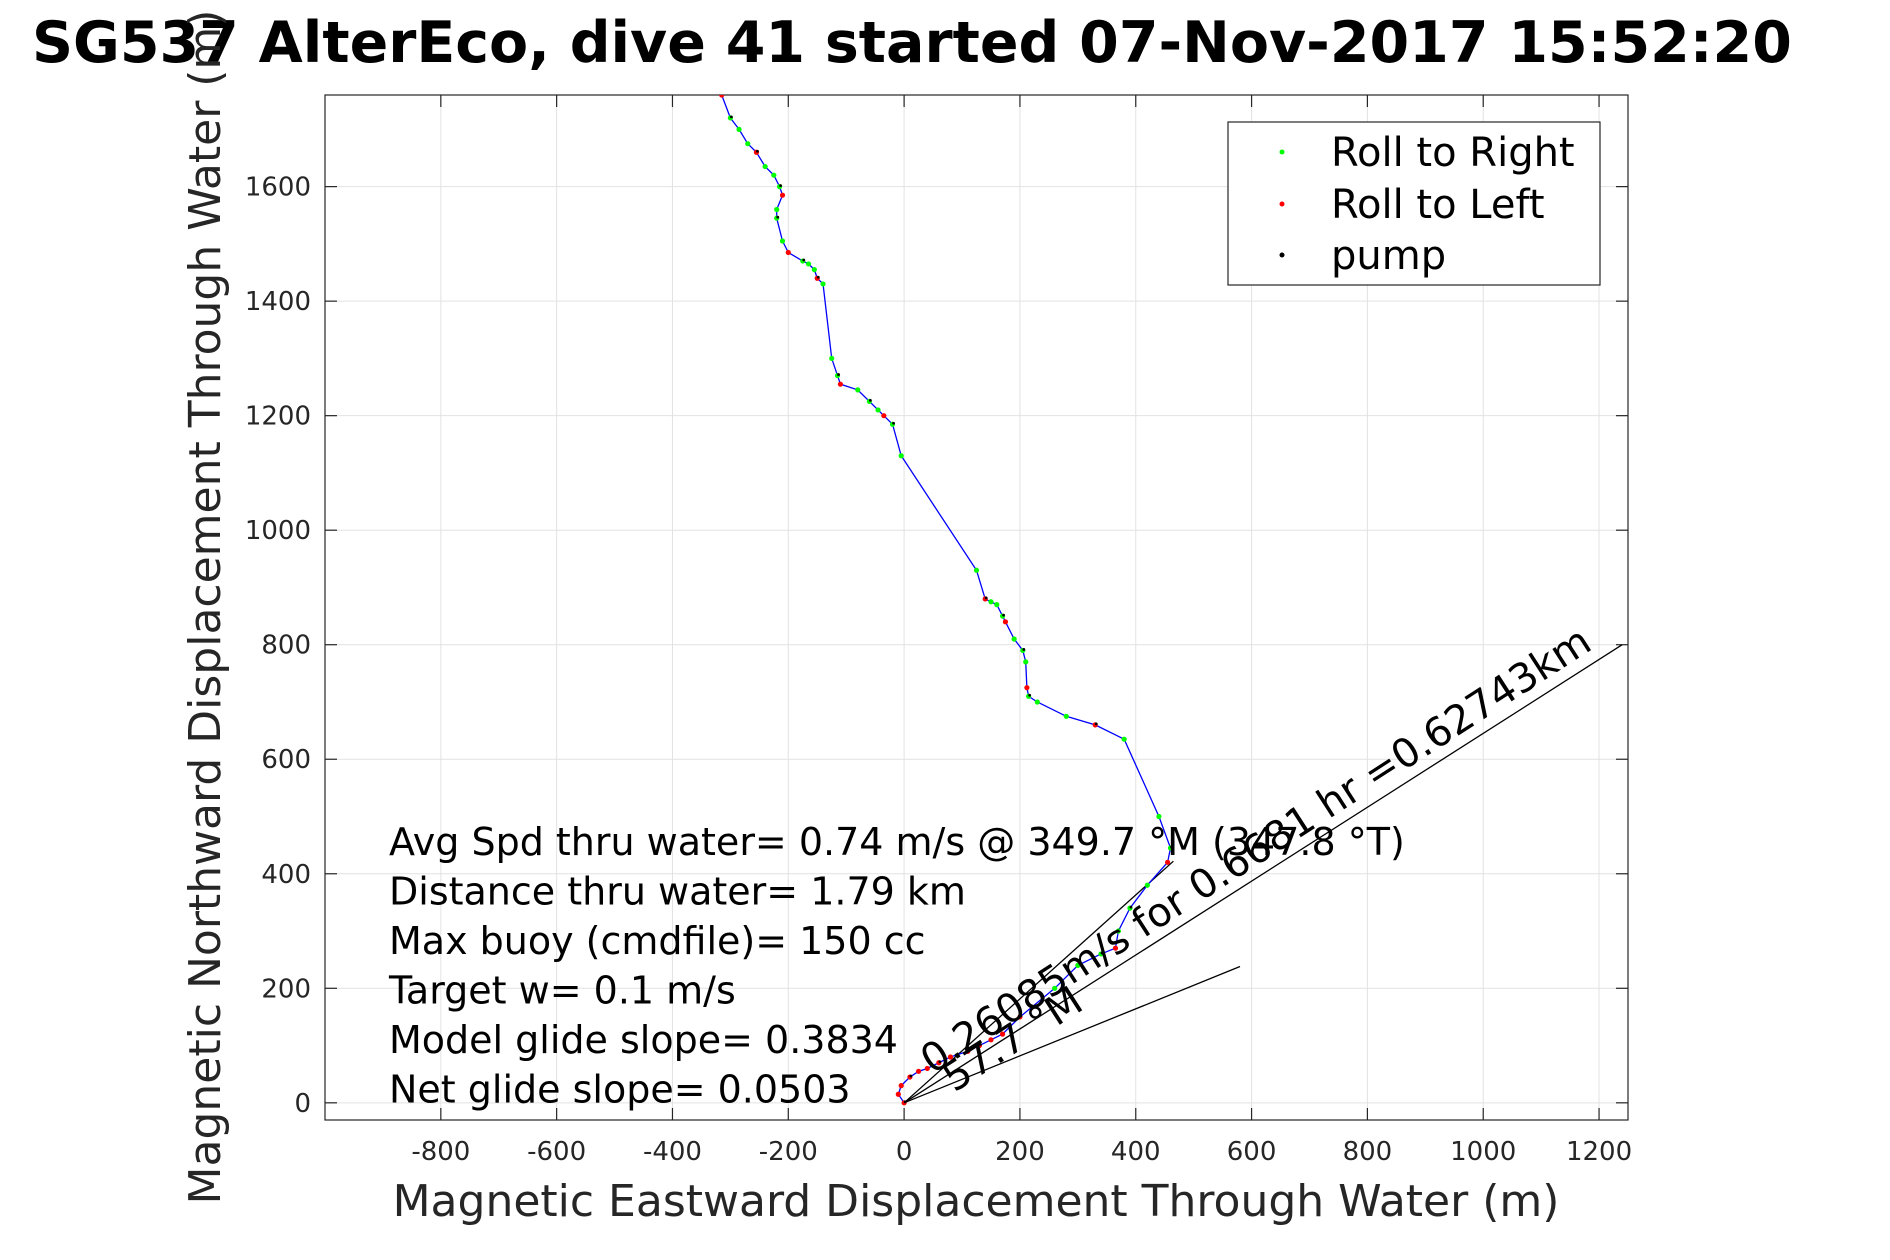  Describe the element at coordinates (1453, 153) in the screenshot. I see `legend-label-roll-right: Roll to Right` at that location.